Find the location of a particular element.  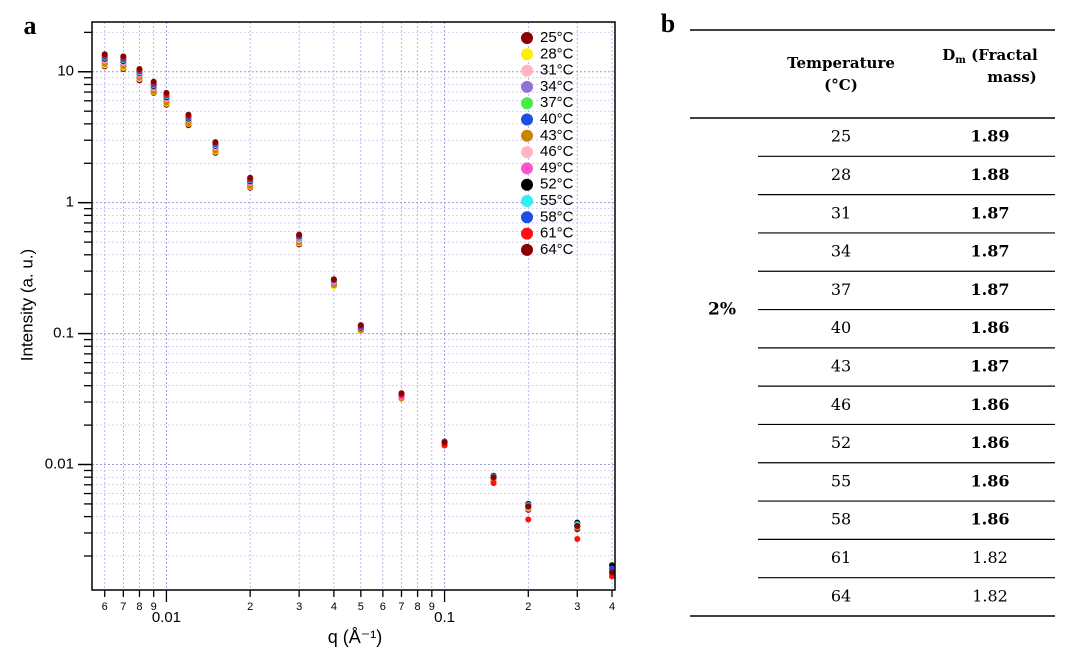

legend-label: 55°C is located at coordinates (557, 200).